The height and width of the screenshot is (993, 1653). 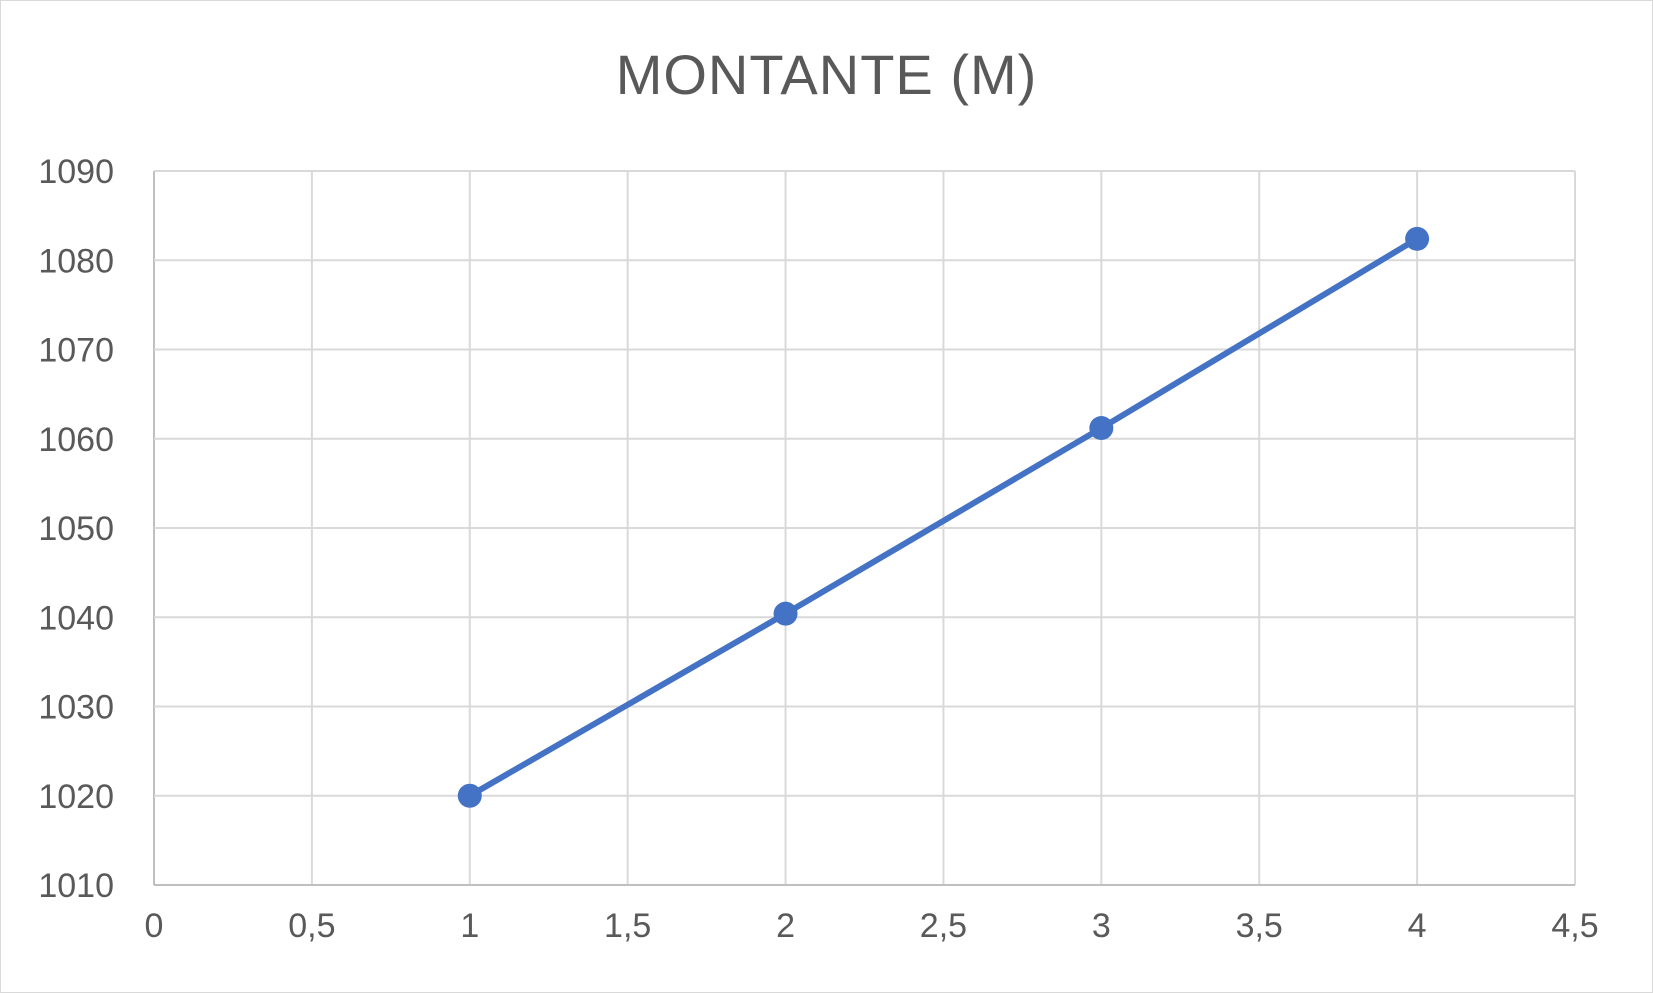 I want to click on x-tick-label: 2, so click(x=785, y=926).